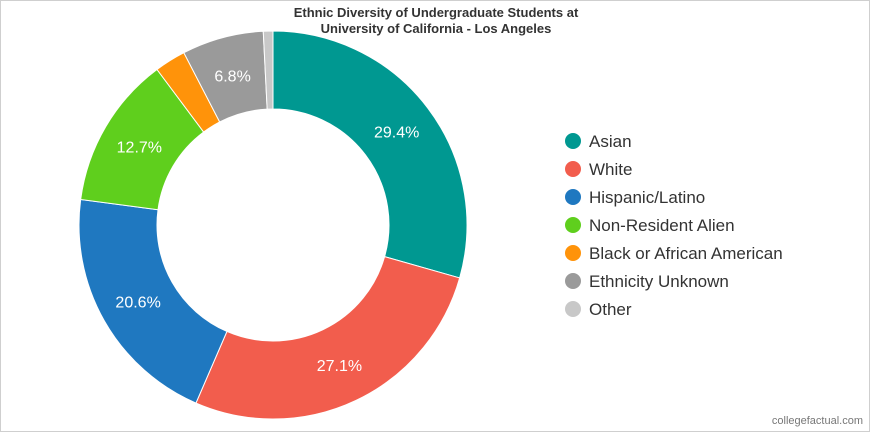 This screenshot has width=870, height=432. Describe the element at coordinates (268, 70) in the screenshot. I see `slice-other` at that location.